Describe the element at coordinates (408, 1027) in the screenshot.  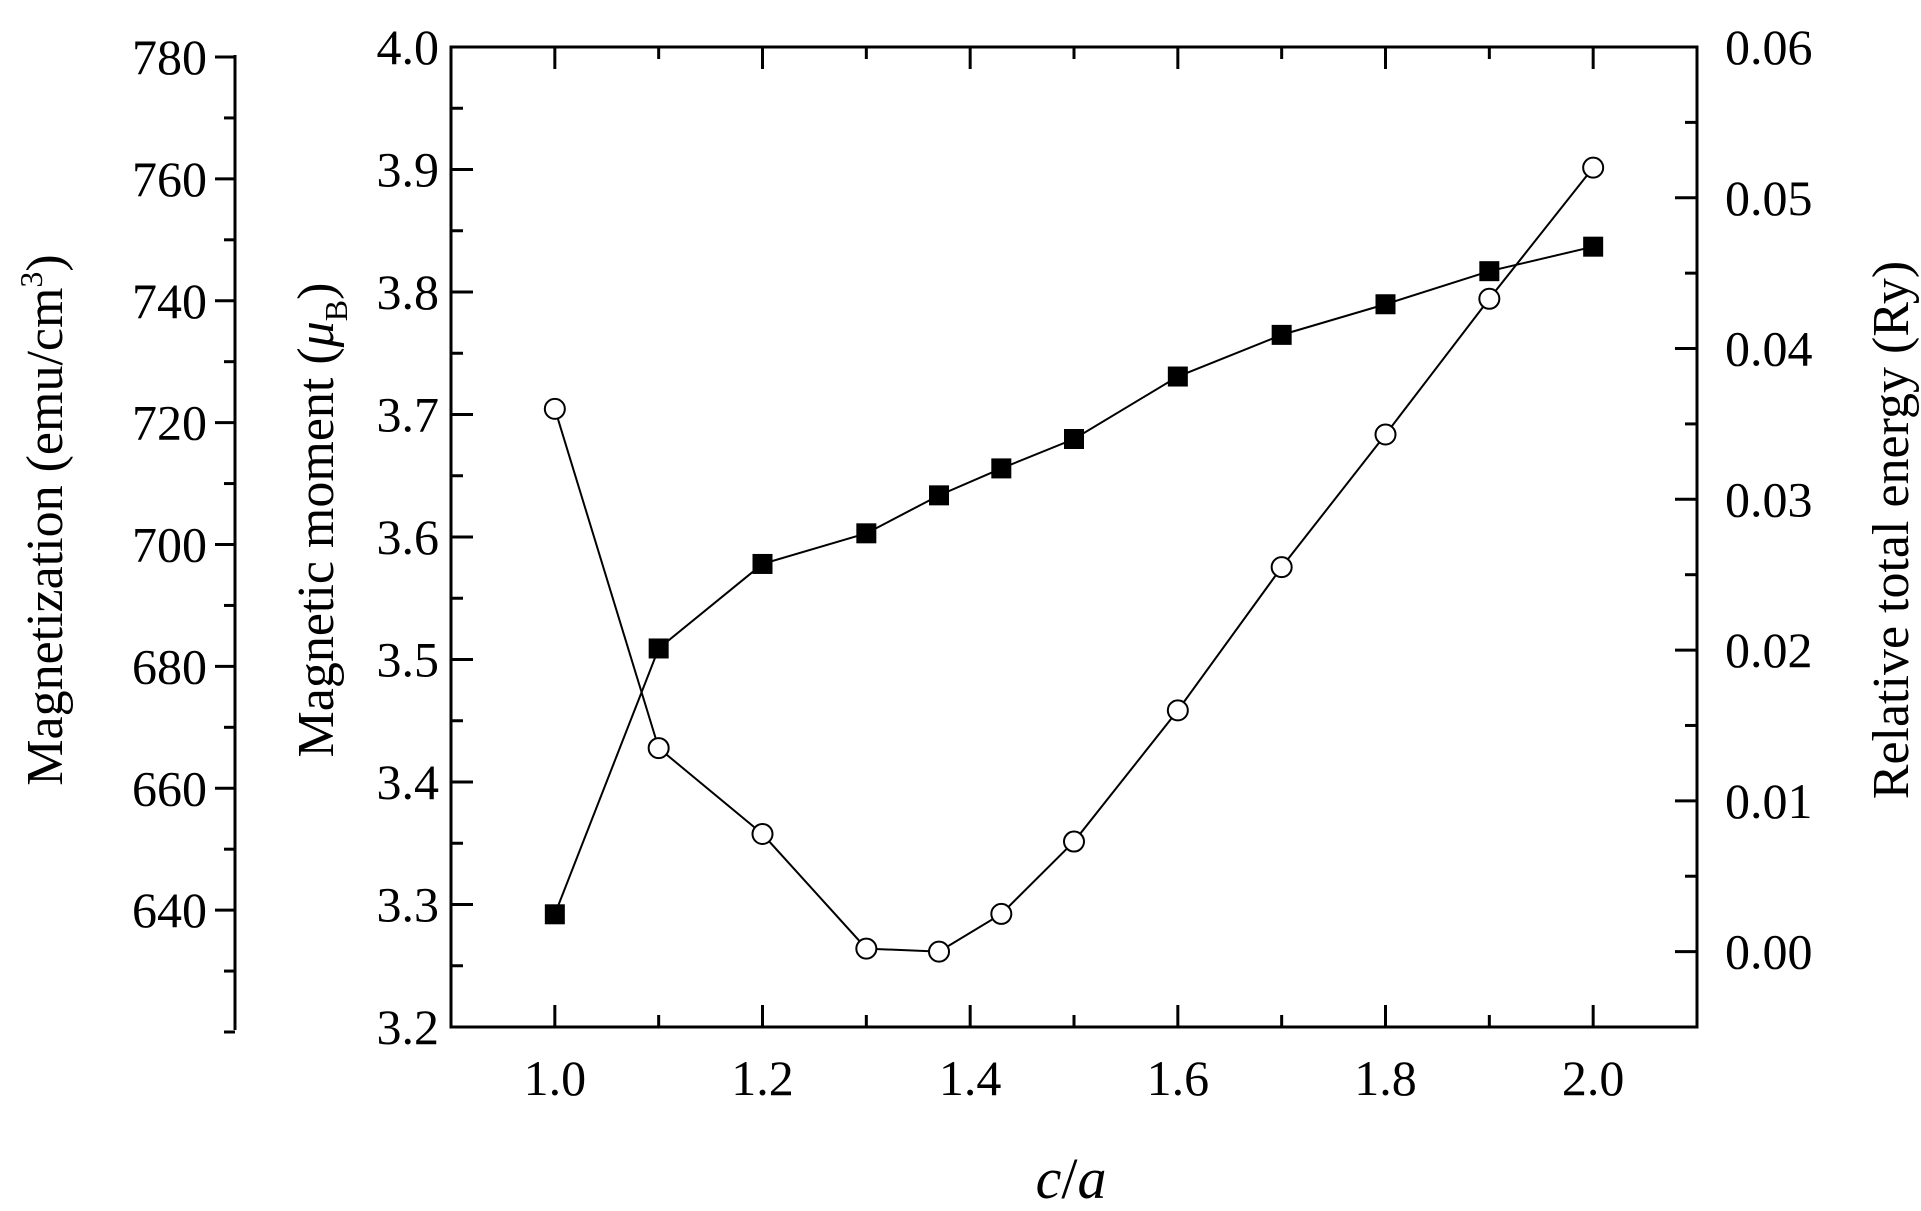
I see `left-inner-tick-label: 3.2` at that location.